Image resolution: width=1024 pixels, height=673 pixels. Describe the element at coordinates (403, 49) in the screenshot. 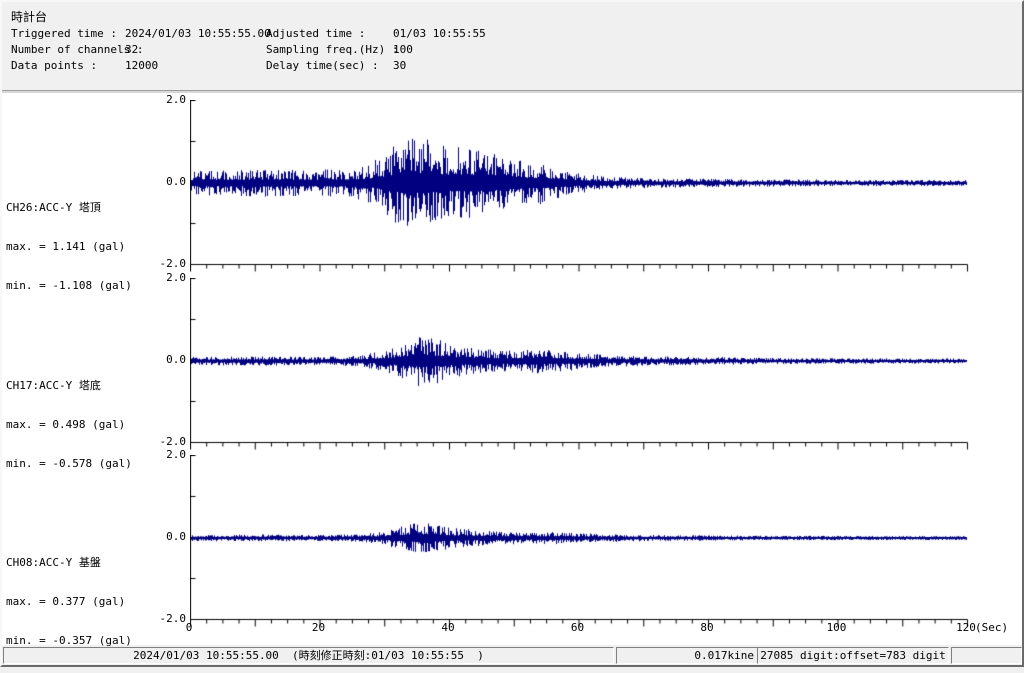

I see `sampling-freq-value: 100` at that location.